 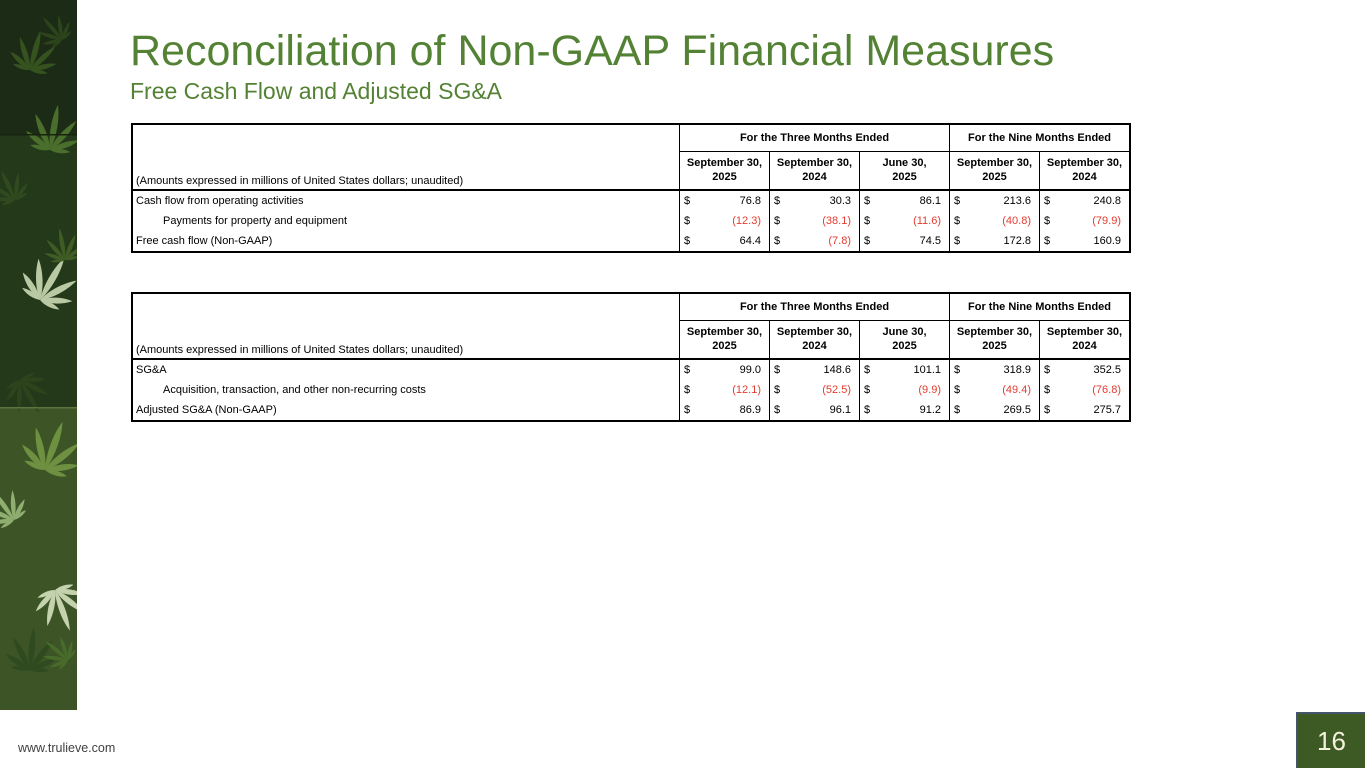 What do you see at coordinates (724, 201) in the screenshot?
I see `value-cell: $76.8` at bounding box center [724, 201].